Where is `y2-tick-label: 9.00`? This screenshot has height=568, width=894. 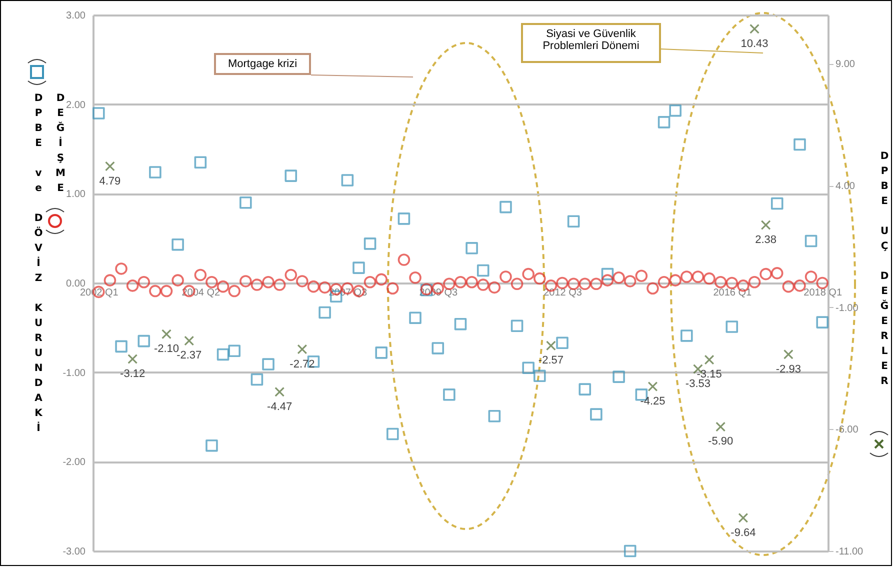
y2-tick-label: 9.00 is located at coordinates (846, 64).